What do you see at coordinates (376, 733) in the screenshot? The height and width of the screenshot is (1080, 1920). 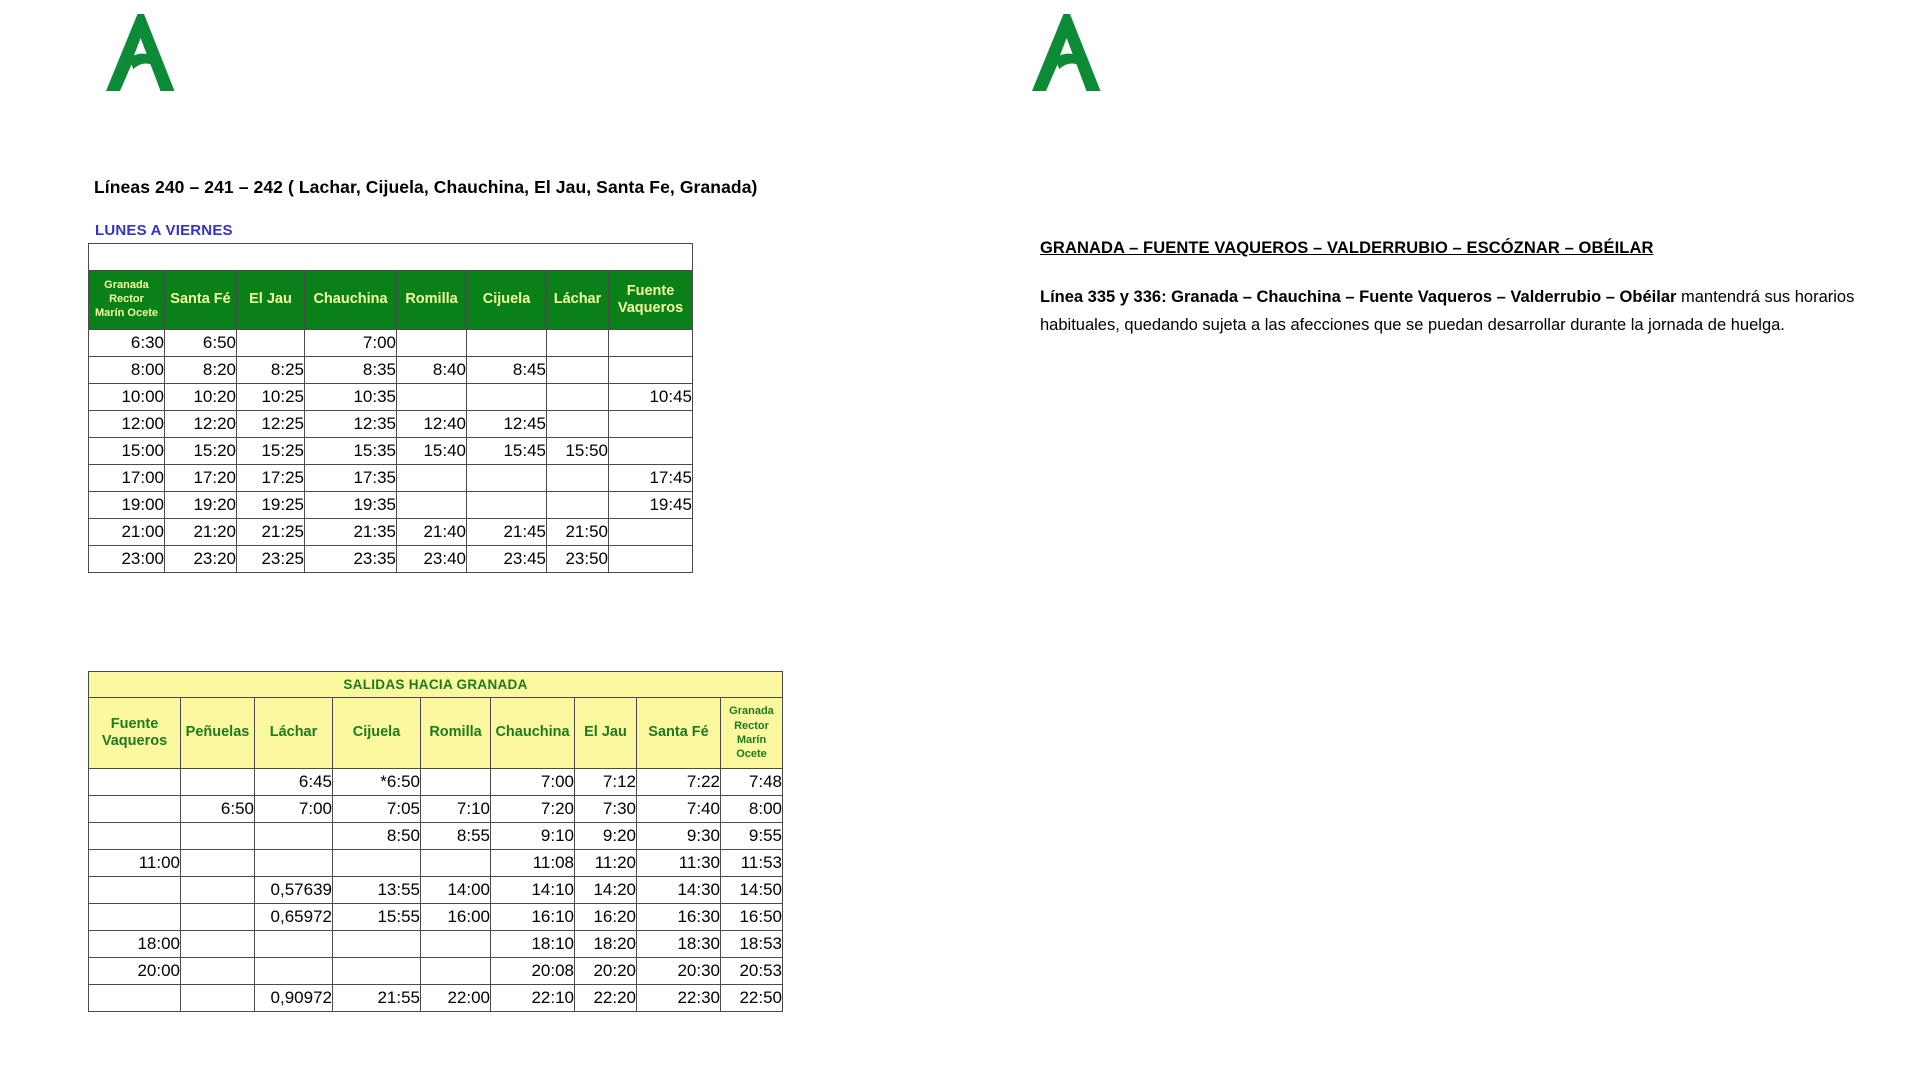 I see `column-header-cijuela: Cijuela` at bounding box center [376, 733].